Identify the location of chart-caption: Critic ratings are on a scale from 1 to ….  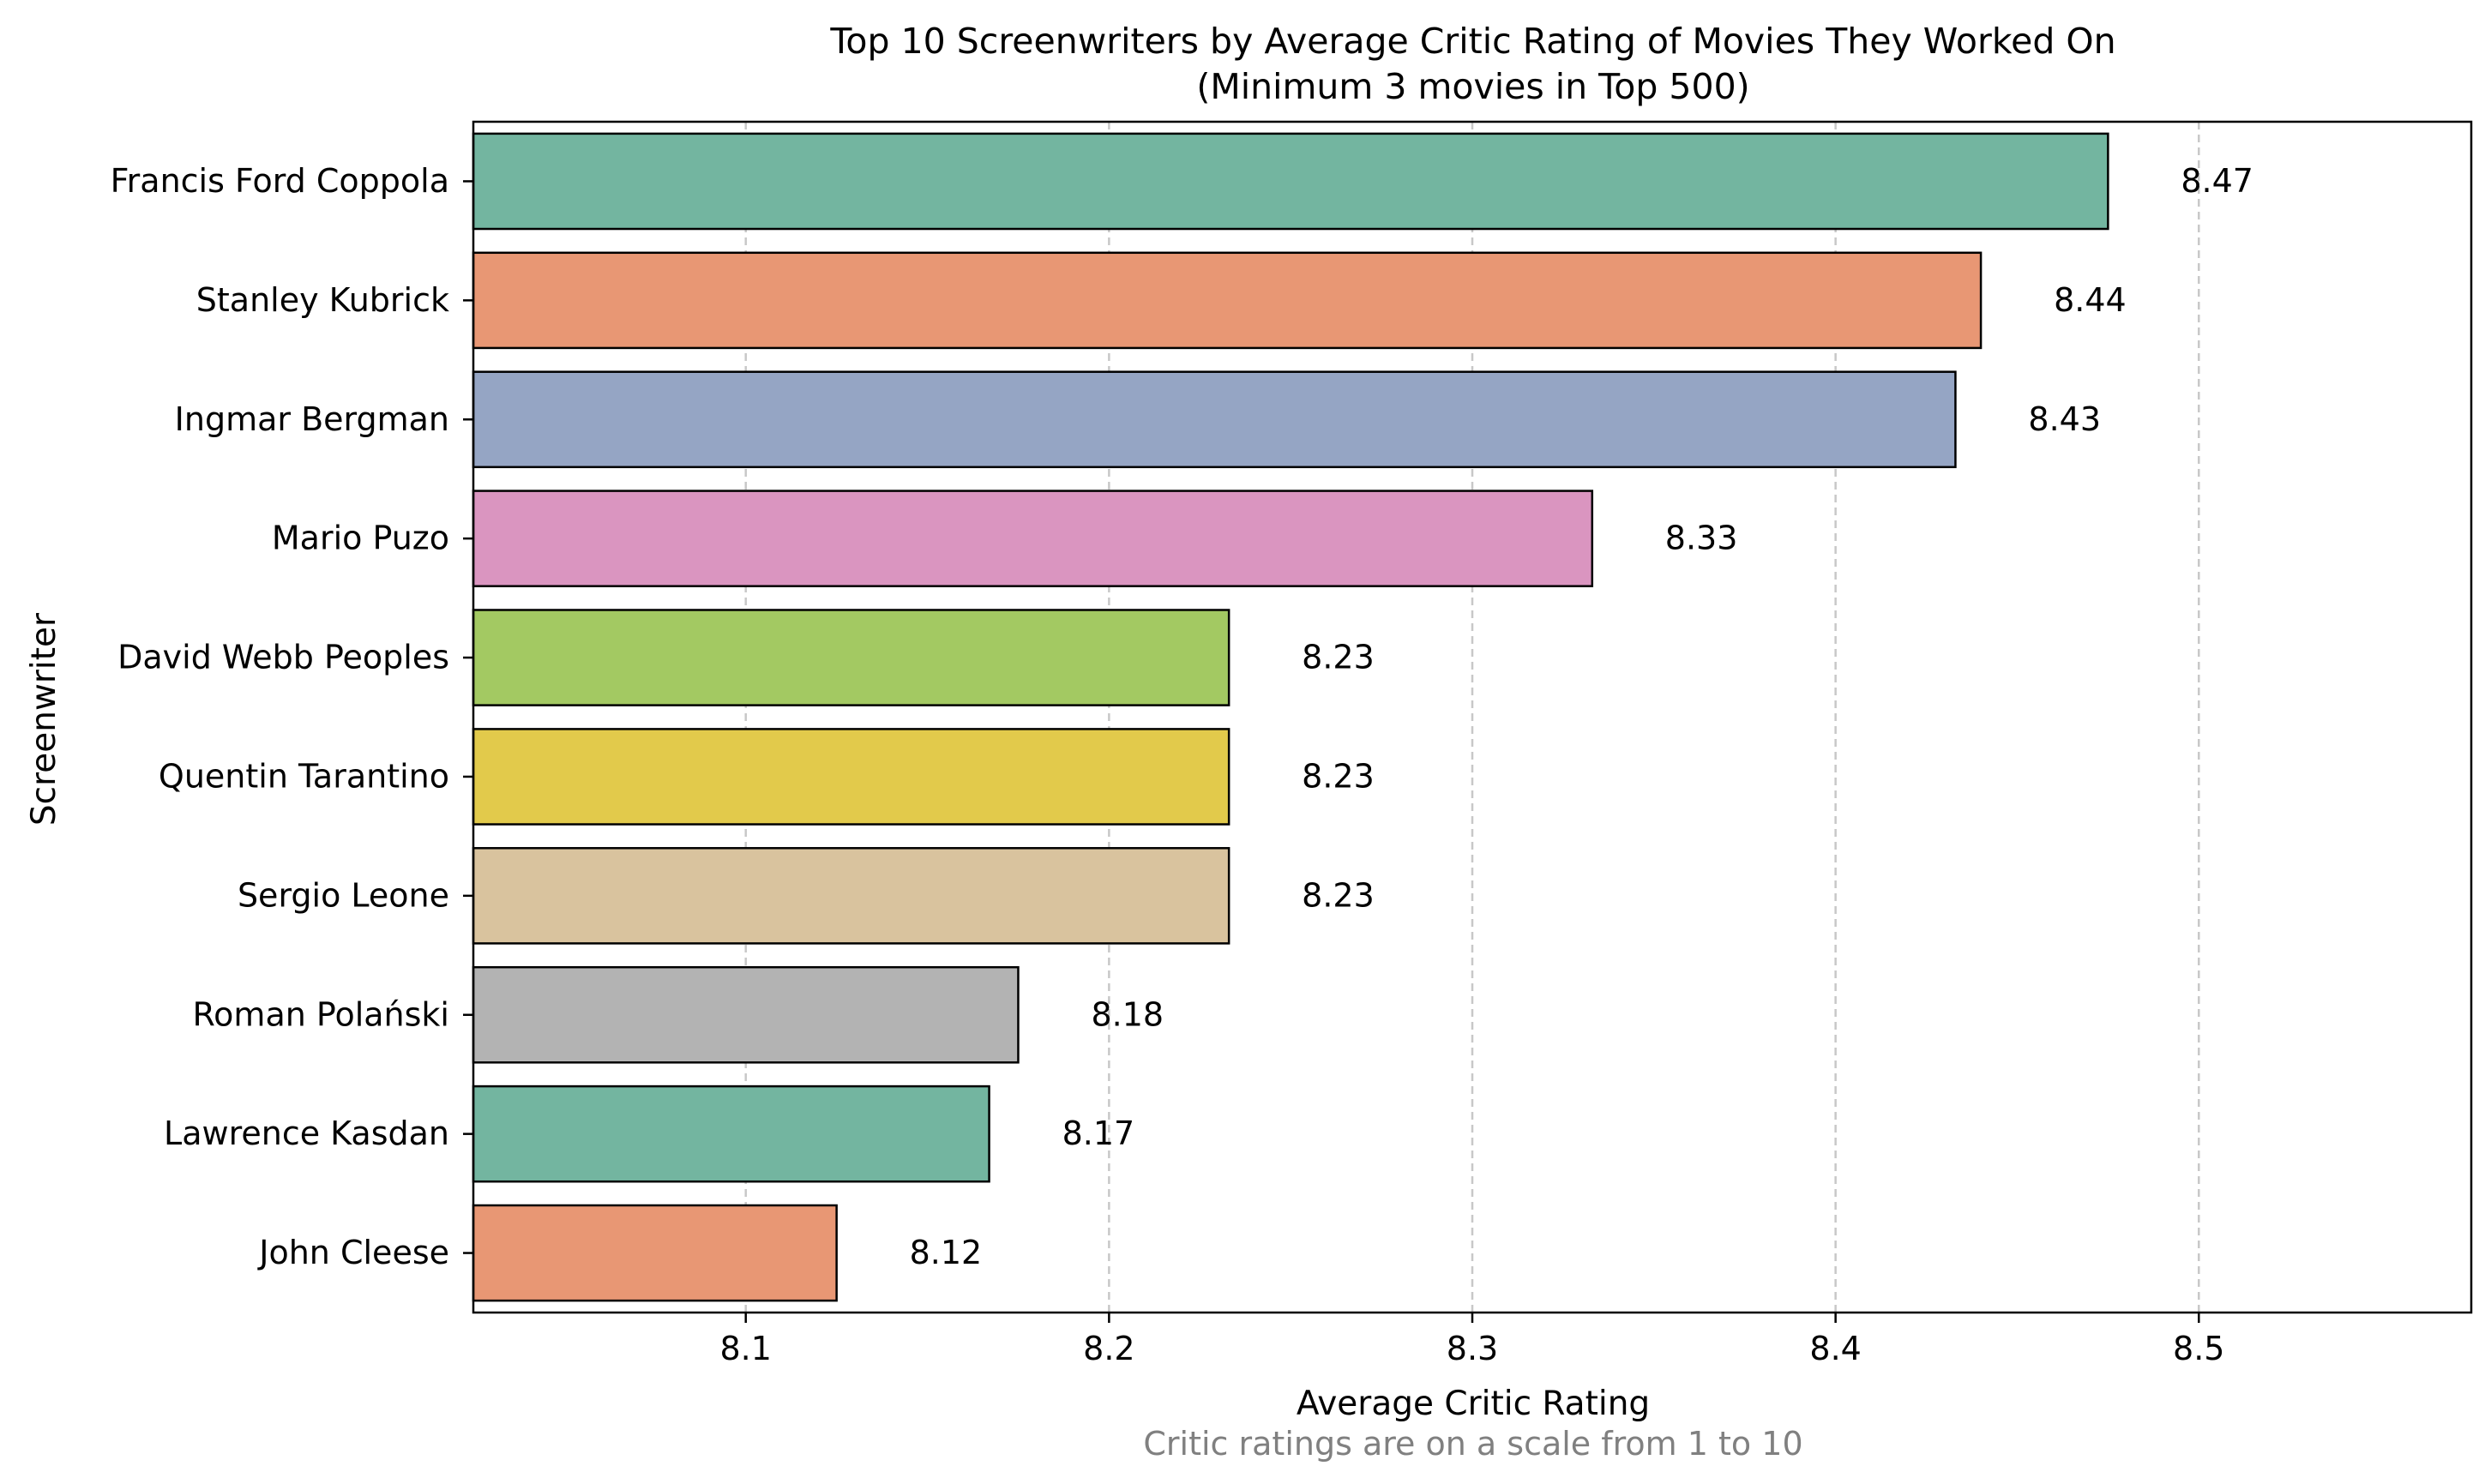
(1472, 1444).